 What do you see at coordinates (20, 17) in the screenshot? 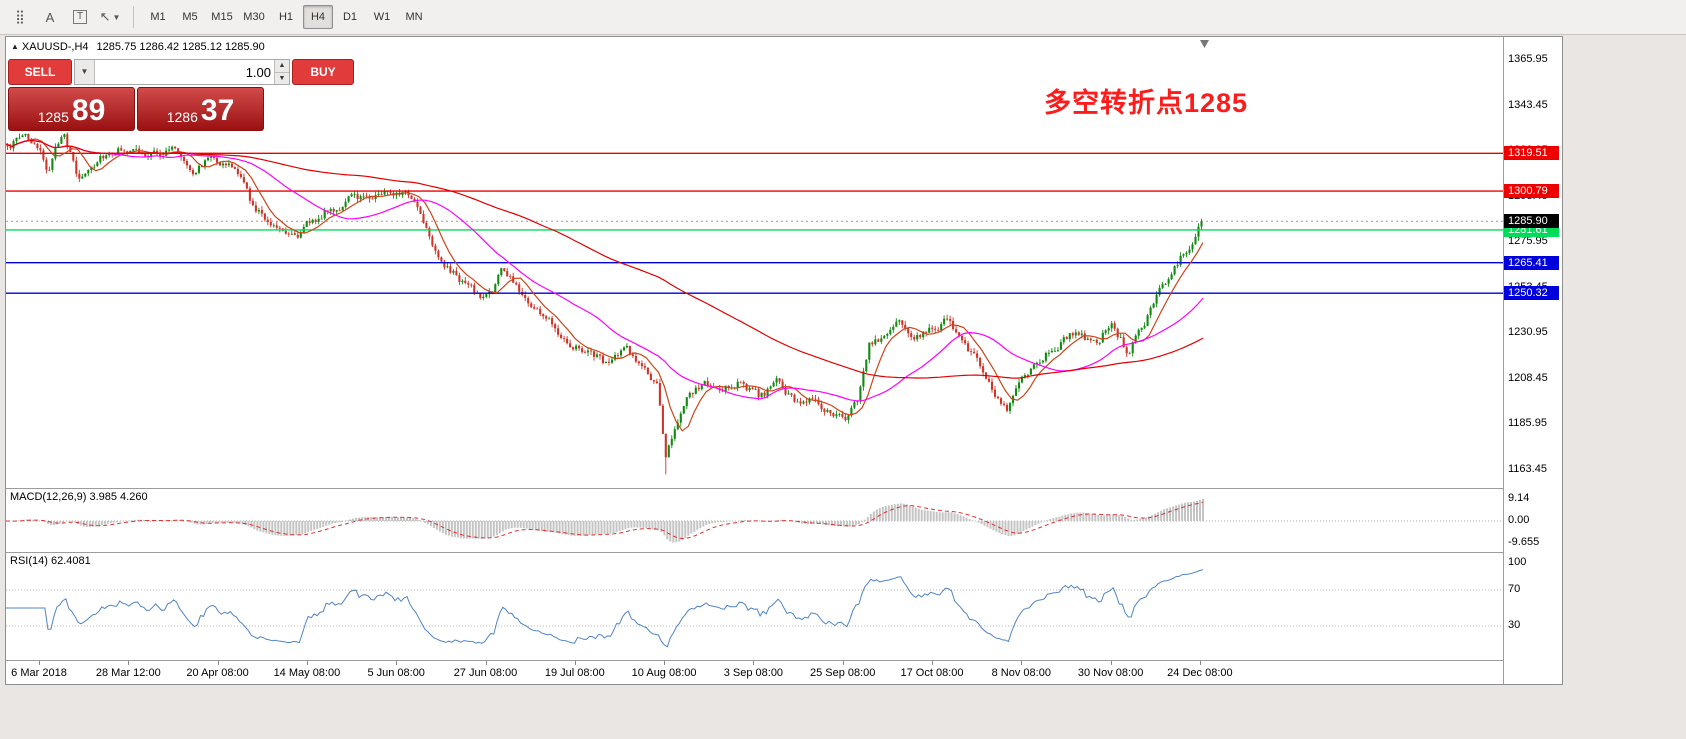
I see `objects-grid-icon: ⣿` at bounding box center [20, 17].